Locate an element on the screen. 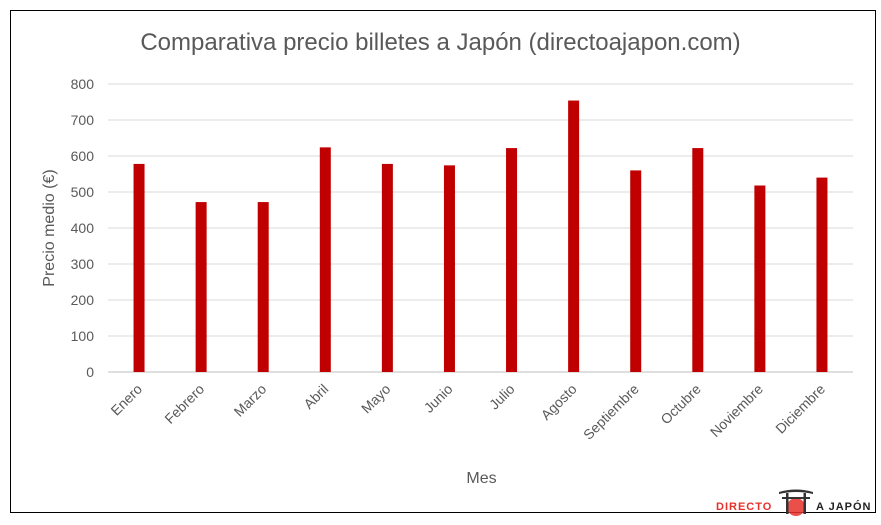 This screenshot has height=525, width=881. y-tick-label: 500 is located at coordinates (83, 192).